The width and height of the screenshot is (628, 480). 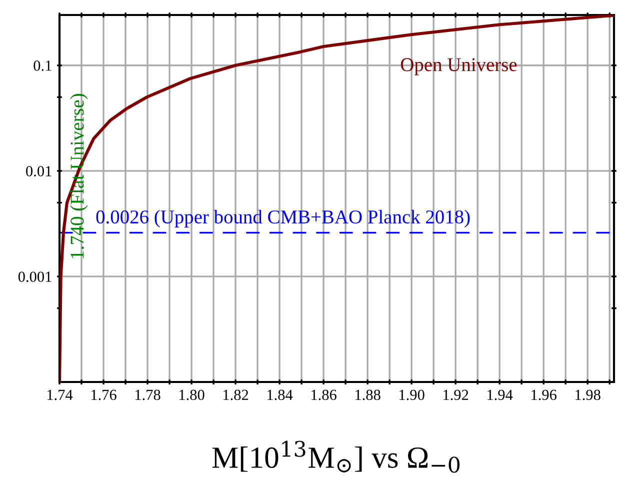 I want to click on annotation: 1.740 (Flat Universe), so click(x=79, y=176).